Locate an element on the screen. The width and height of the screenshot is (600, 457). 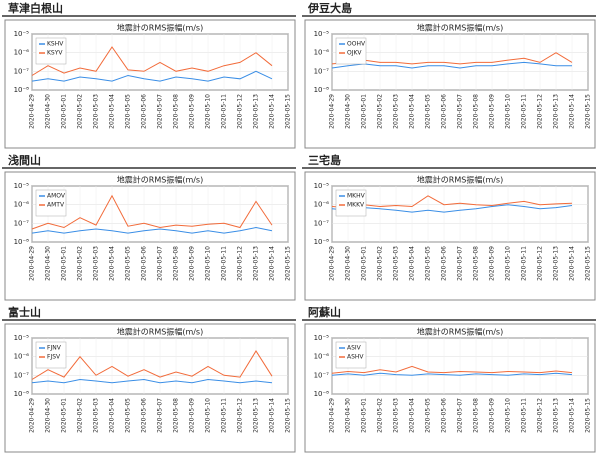
legend-label: OOHV is located at coordinates (356, 44).